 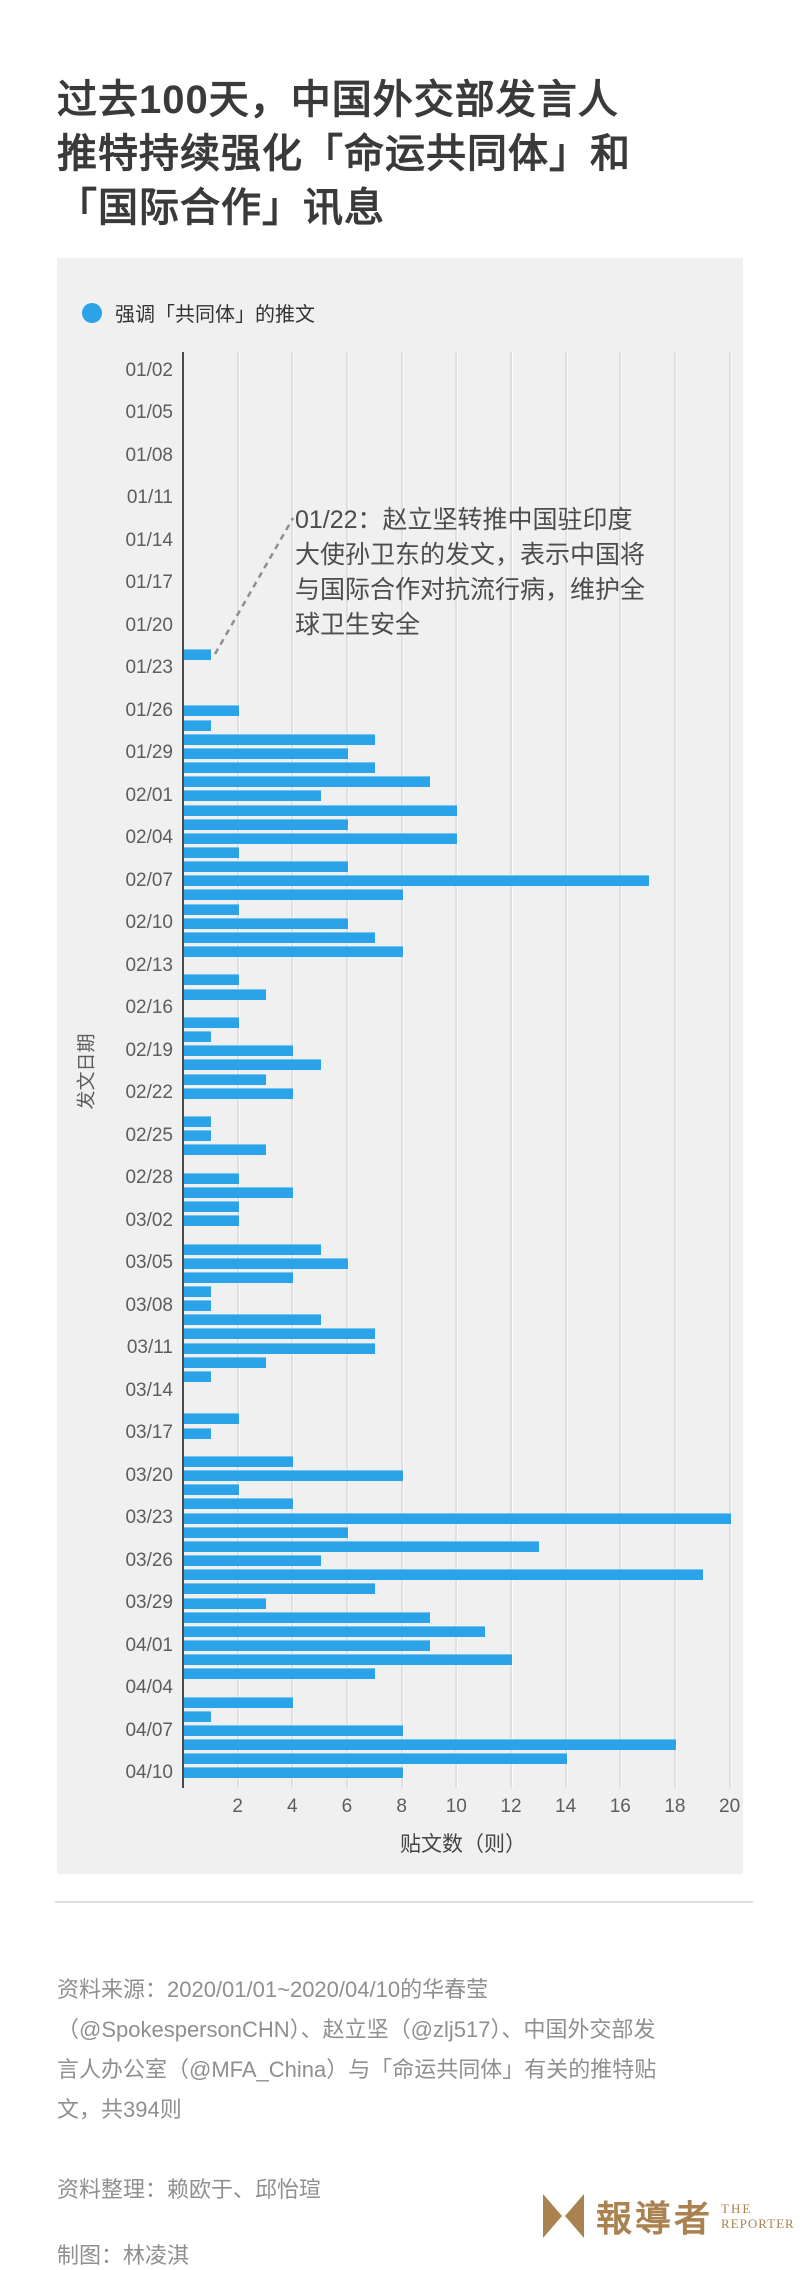 What do you see at coordinates (456, 1806) in the screenshot?
I see `x-tick-label: 10` at bounding box center [456, 1806].